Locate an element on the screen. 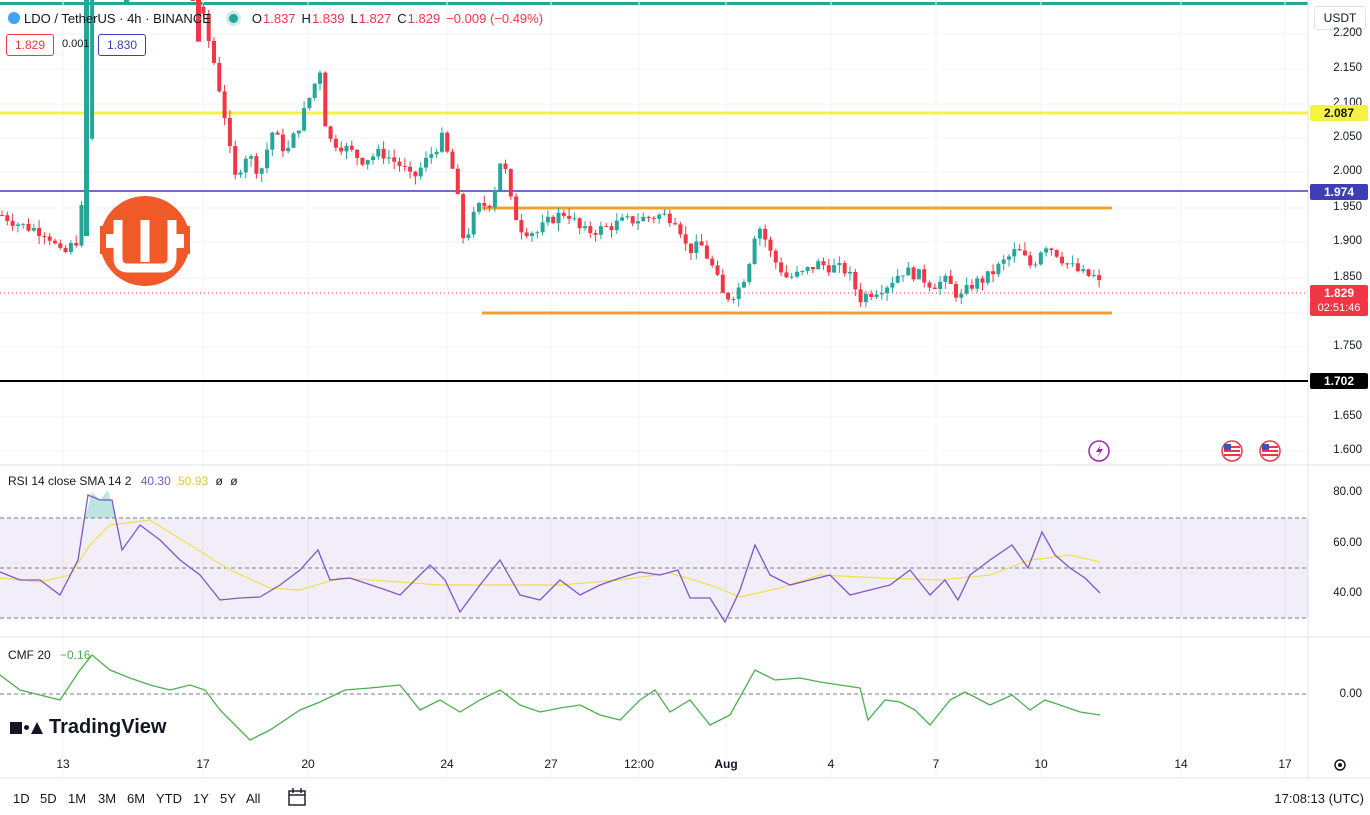  top-accent-line is located at coordinates (654, 3).